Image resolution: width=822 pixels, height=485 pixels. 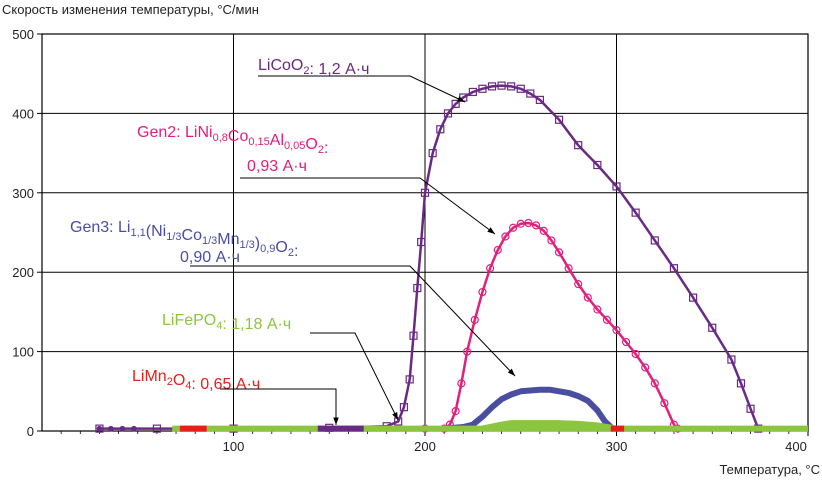 What do you see at coordinates (395, 416) in the screenshot?
I see `leader-arrow-lifepo4` at bounding box center [395, 416].